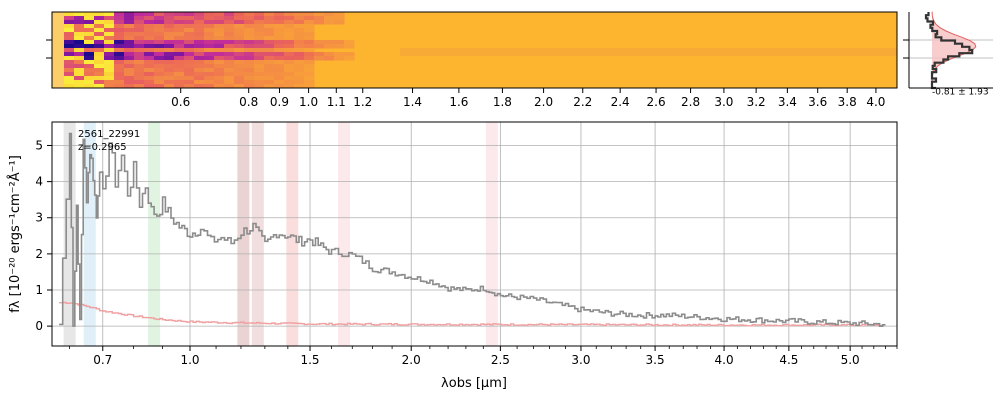 The width and height of the screenshot is (1000, 404). I want to click on heat-x-tick-label-2: 0.9, so click(279, 102).